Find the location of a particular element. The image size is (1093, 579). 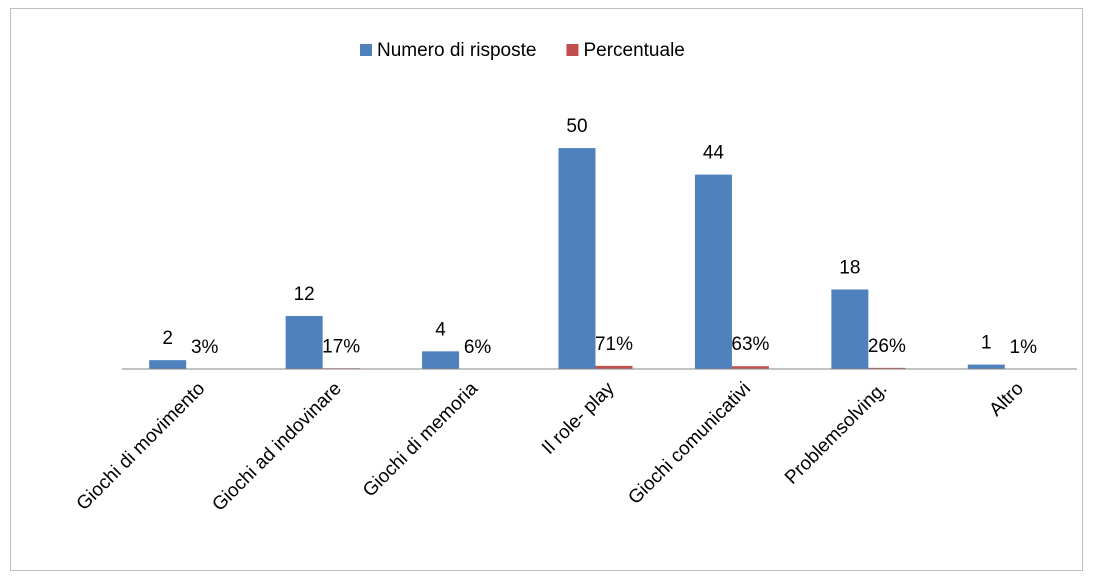

data-label: 6% is located at coordinates (478, 347).